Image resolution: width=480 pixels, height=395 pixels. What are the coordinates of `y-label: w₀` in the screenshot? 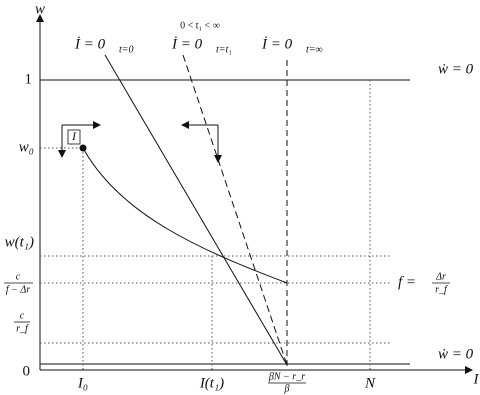 It's located at (26, 147).